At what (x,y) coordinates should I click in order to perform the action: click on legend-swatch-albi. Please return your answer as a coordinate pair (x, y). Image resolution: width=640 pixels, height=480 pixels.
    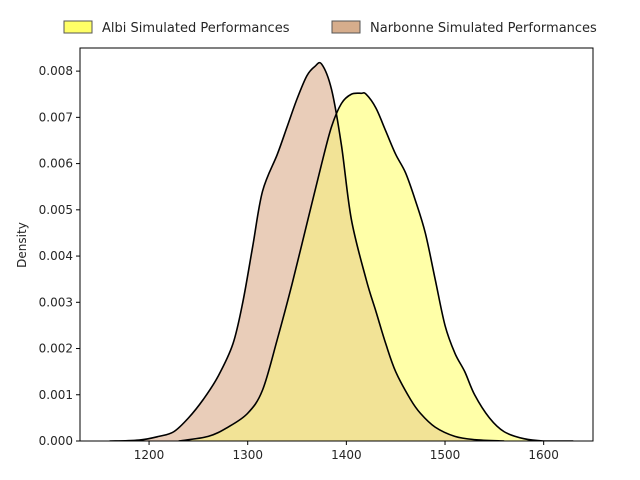
    Looking at the image, I should click on (78, 27).